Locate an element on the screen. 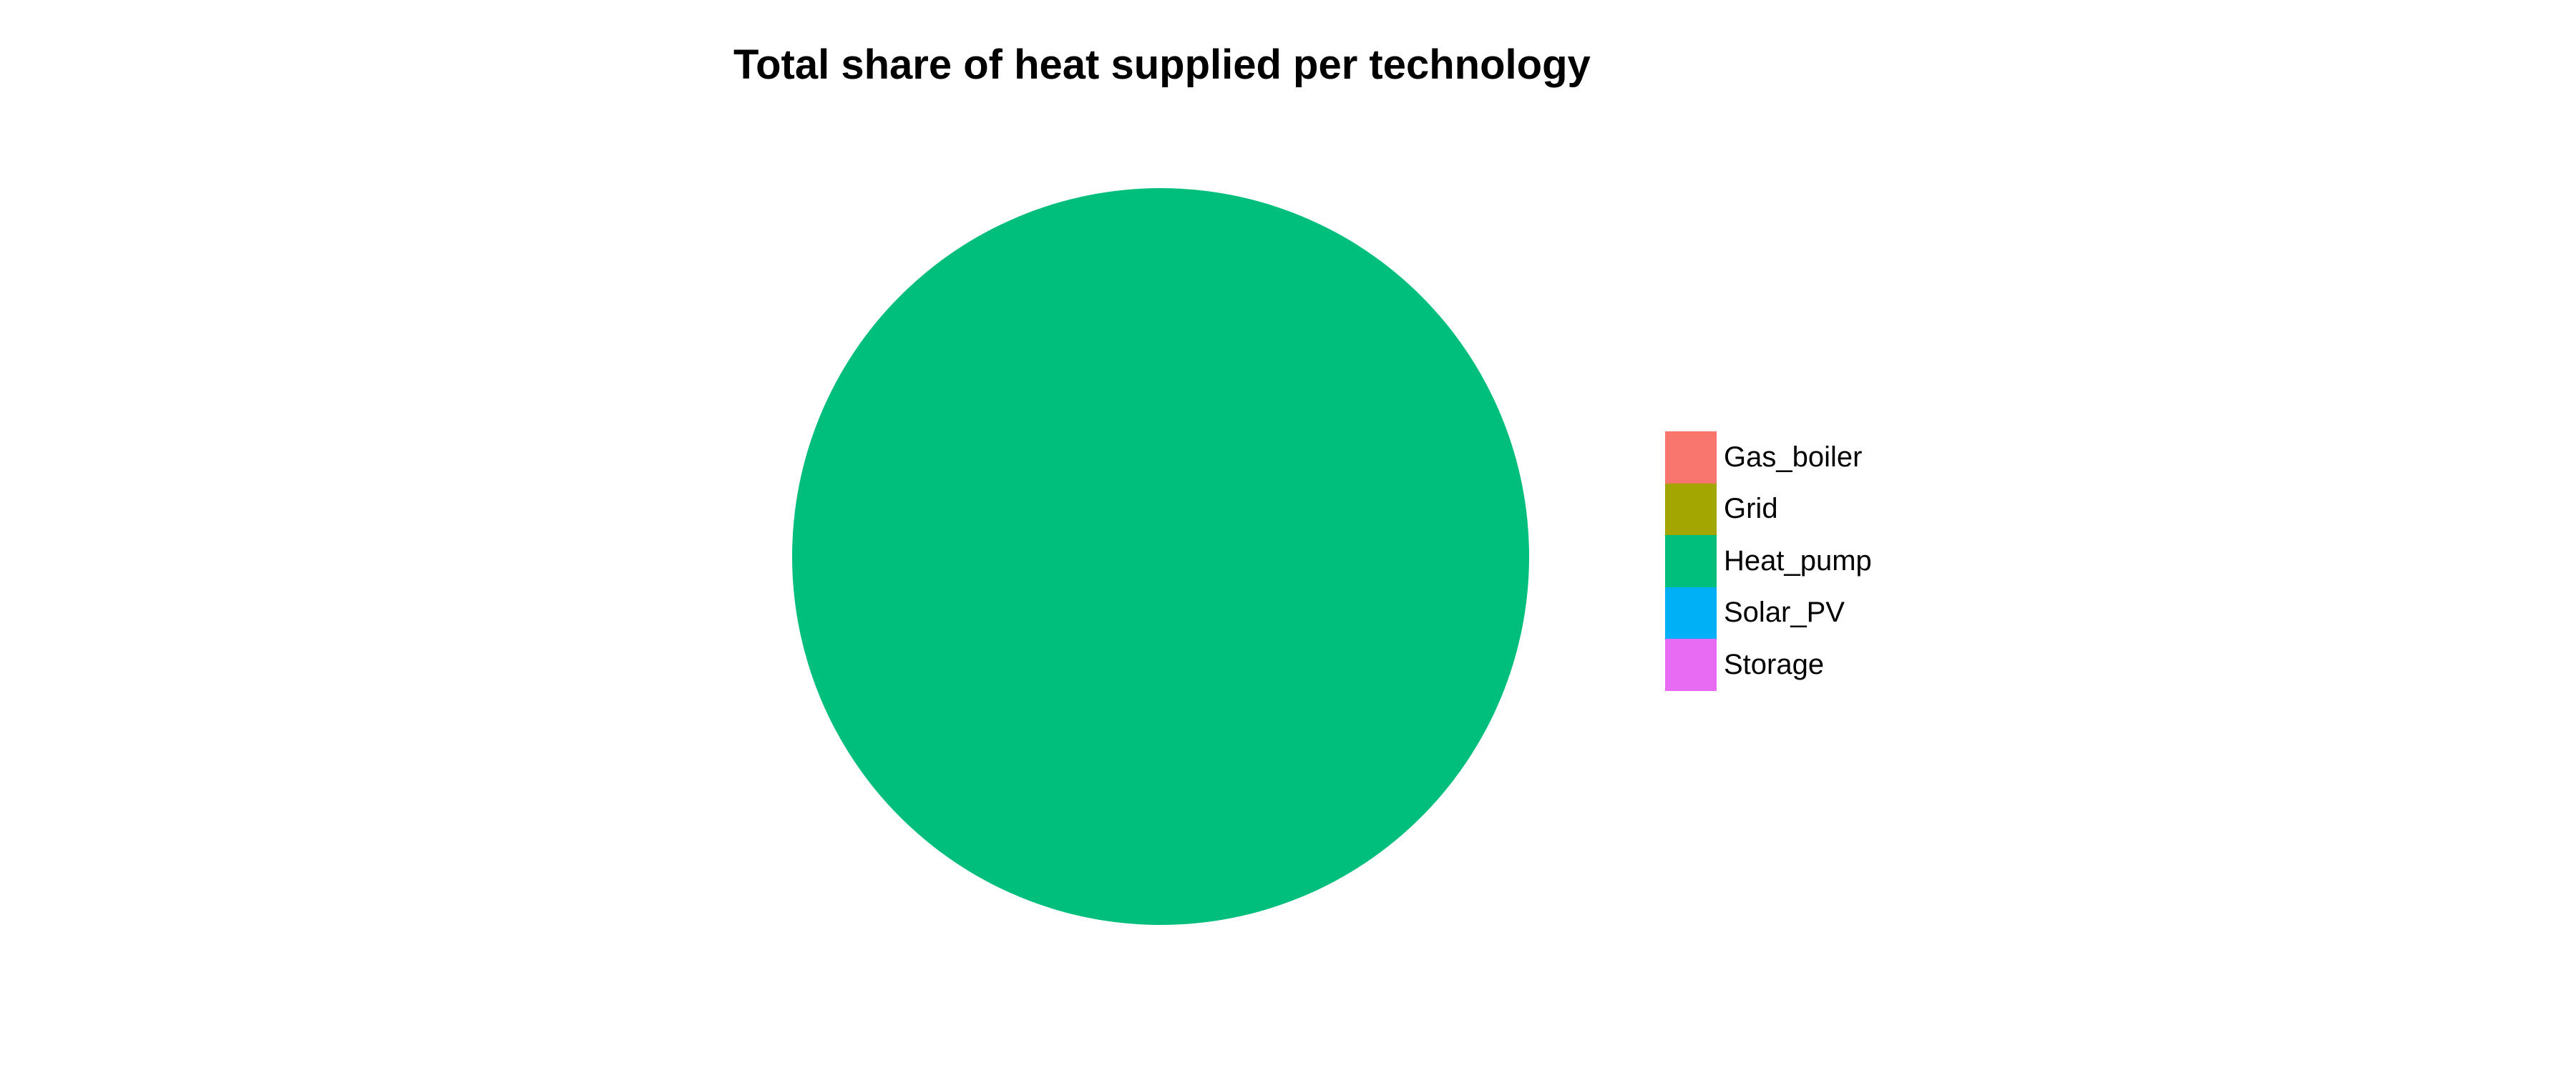  legend-label-grid: Grid is located at coordinates (1751, 509).